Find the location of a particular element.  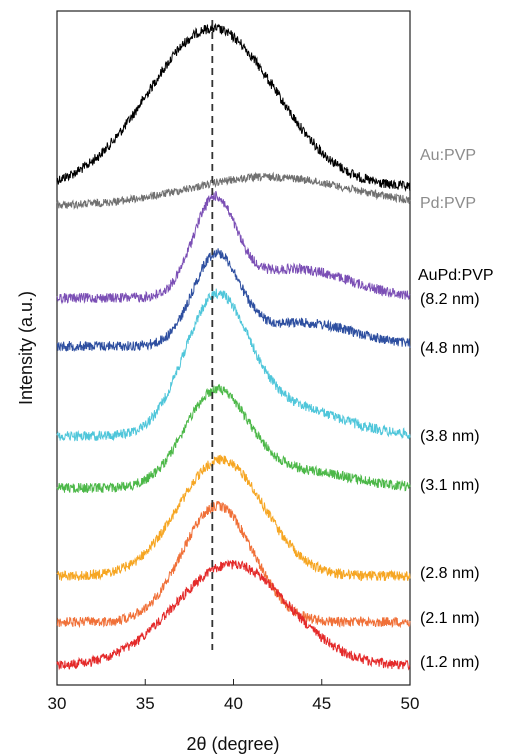

group-label: AuPd:PVP is located at coordinates (456, 275).